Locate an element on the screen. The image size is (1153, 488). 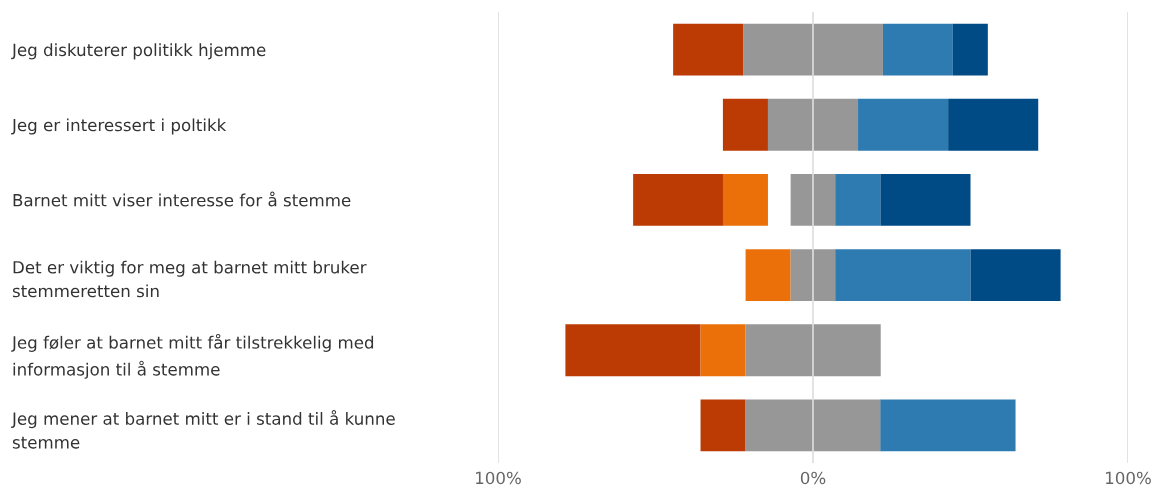
y-tick-label: Det er viktig for meg at barnet mitt bruker stemmeretten sin is located at coordinates (189, 279).